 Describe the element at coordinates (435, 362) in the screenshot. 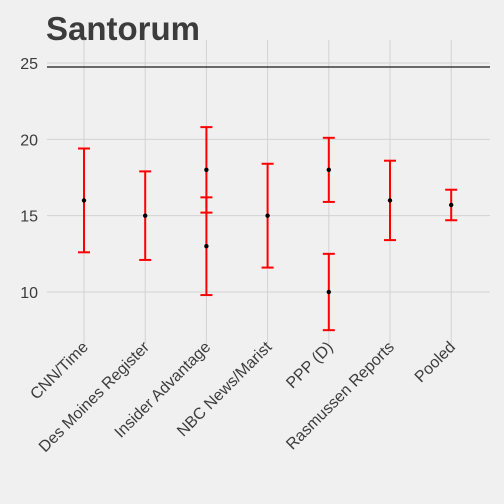

I see `x-tick-label: Pooled` at that location.